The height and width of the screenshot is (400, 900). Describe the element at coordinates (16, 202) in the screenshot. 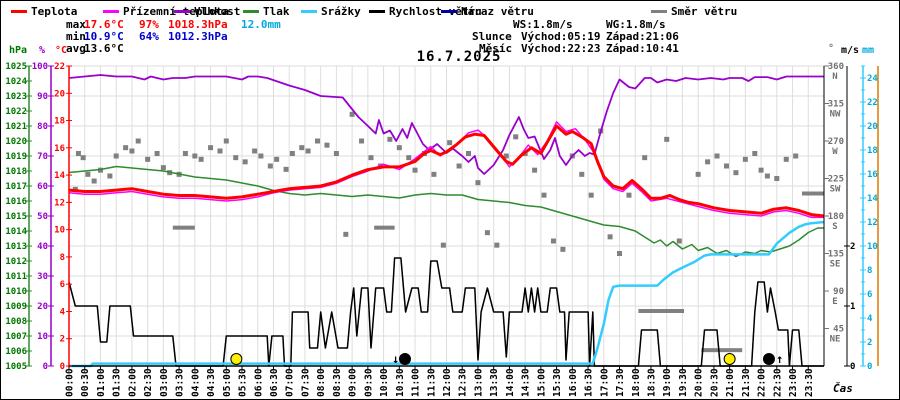

I see `pressure-tick-label: 1016` at that location.